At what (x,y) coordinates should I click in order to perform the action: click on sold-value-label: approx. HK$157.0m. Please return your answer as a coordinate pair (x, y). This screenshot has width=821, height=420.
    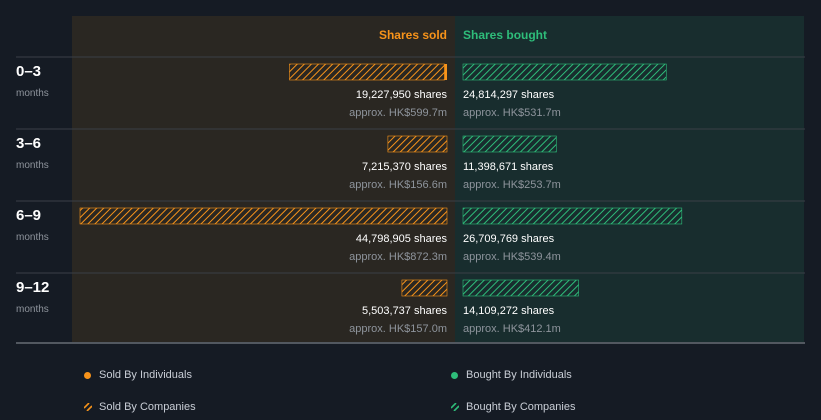
    Looking at the image, I should click on (398, 329).